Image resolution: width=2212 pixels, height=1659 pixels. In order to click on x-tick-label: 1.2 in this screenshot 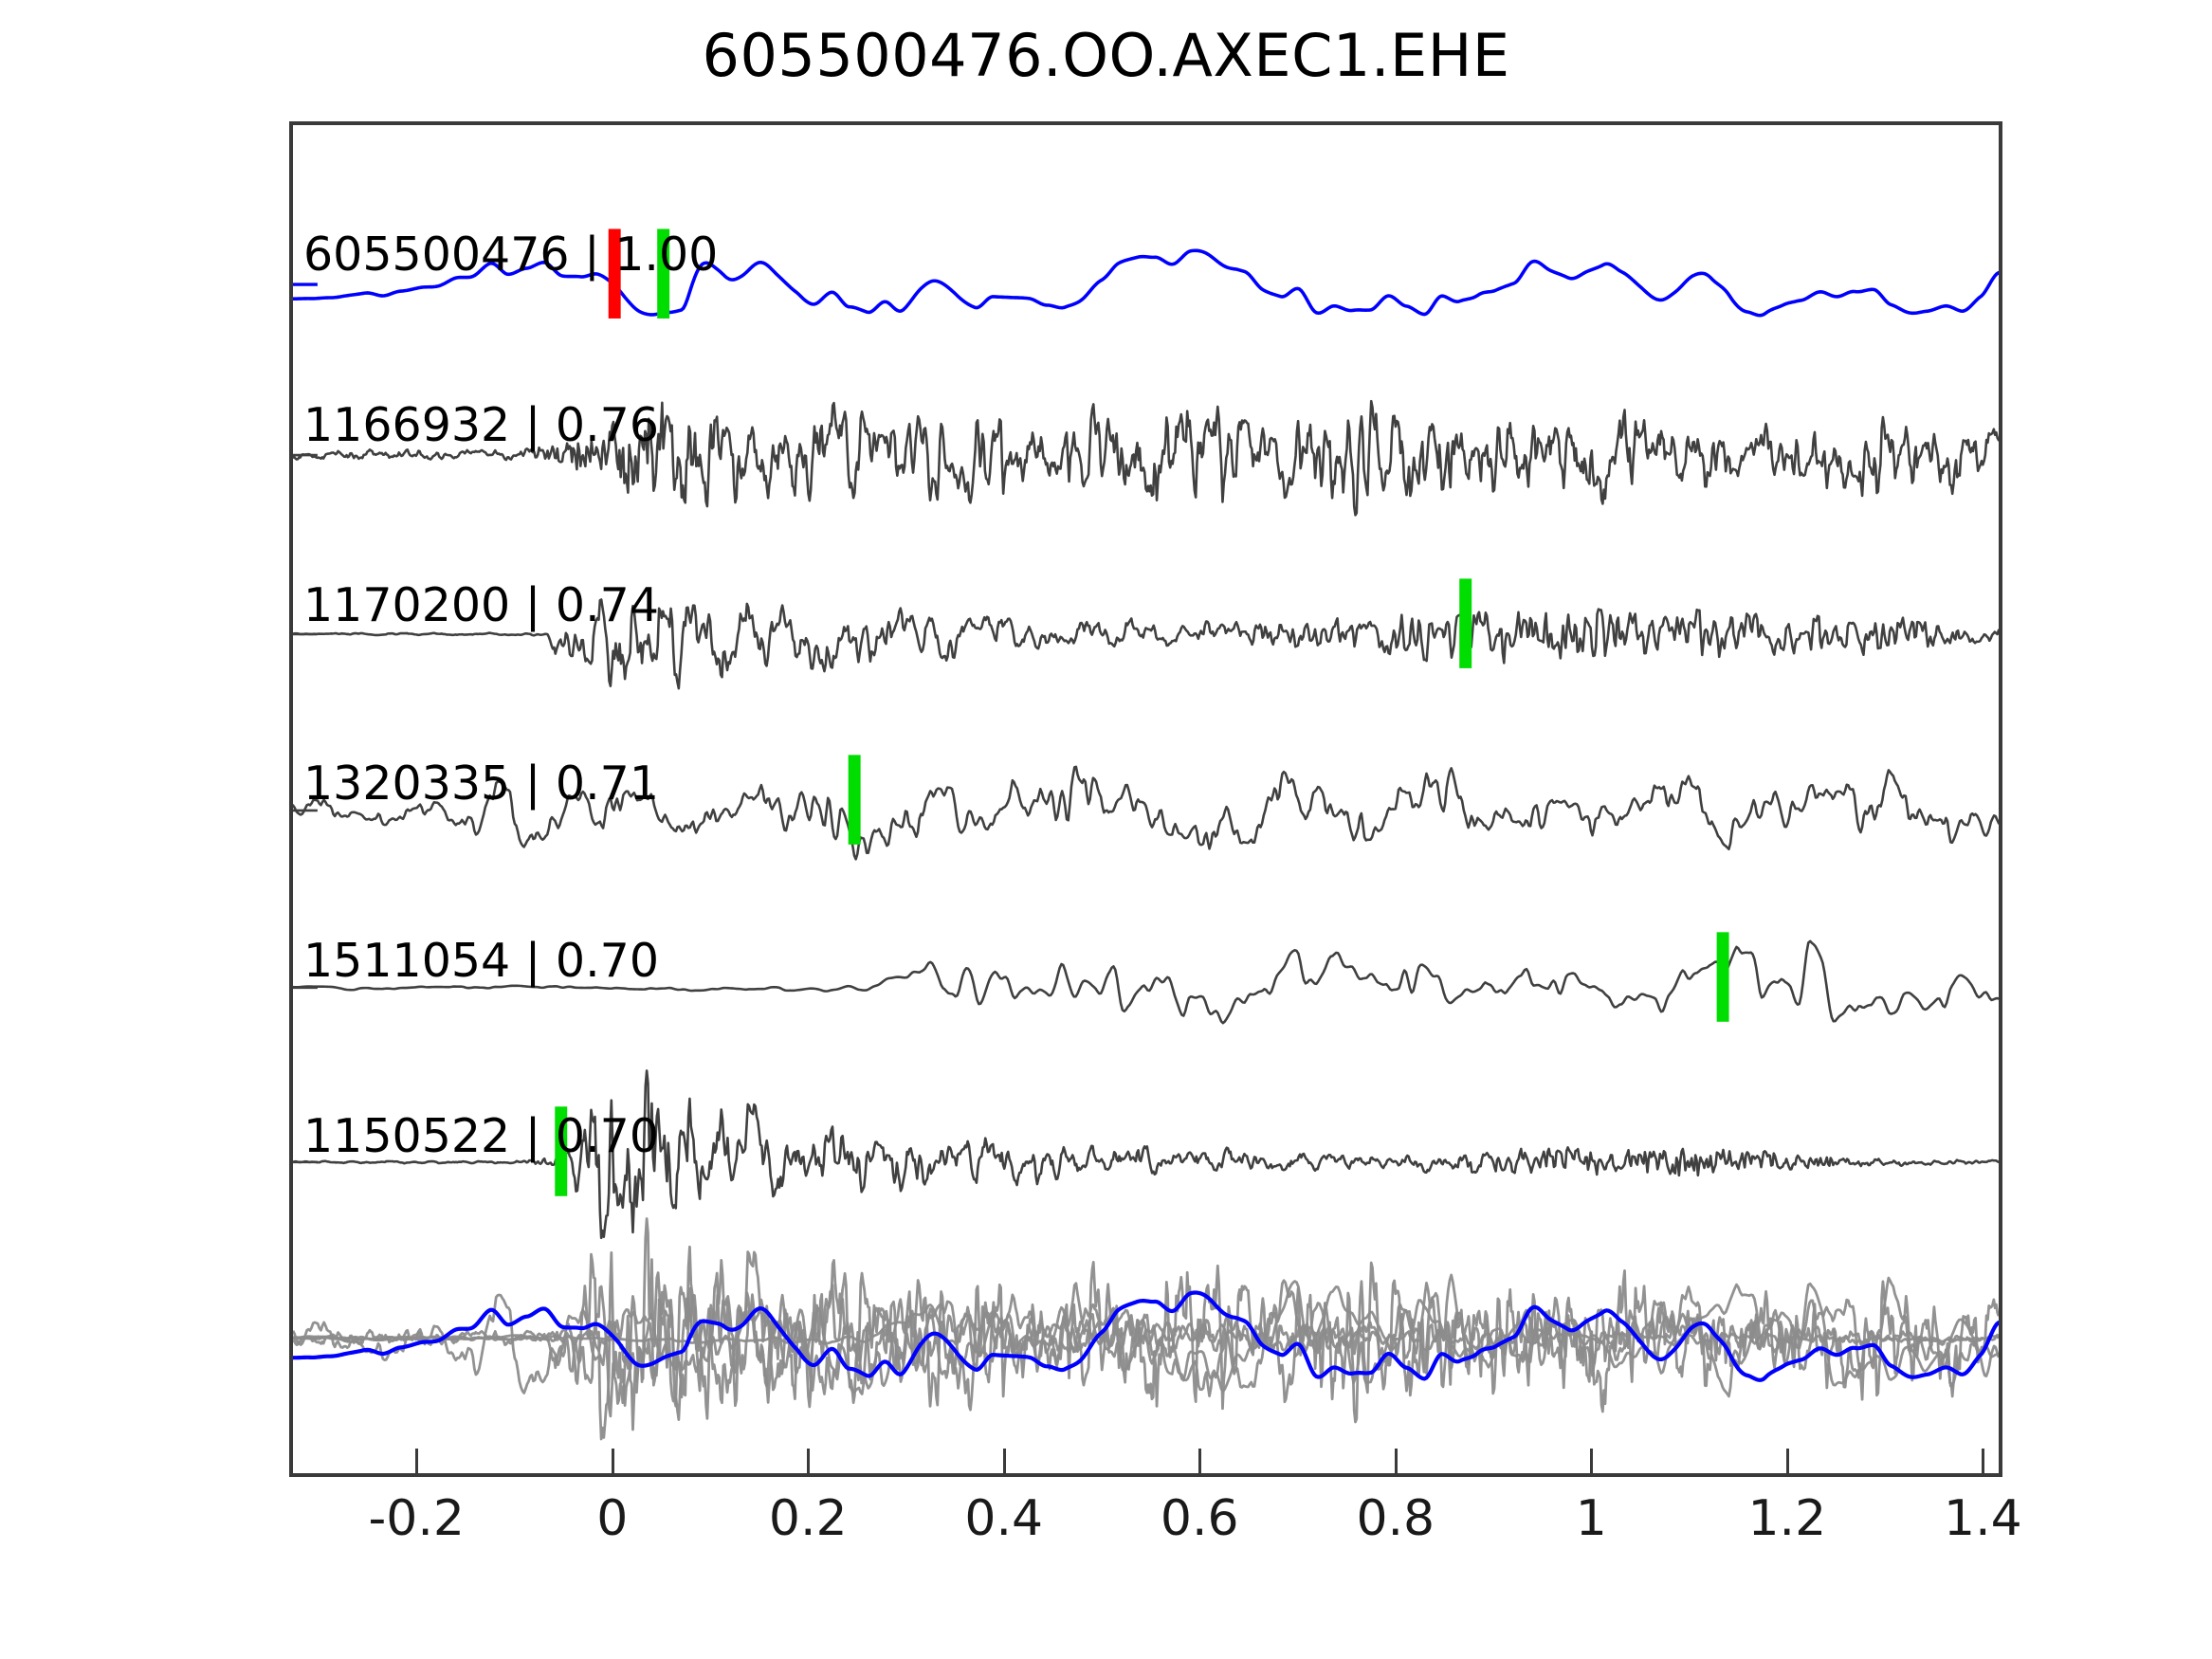, I will do `click(1787, 1518)`.